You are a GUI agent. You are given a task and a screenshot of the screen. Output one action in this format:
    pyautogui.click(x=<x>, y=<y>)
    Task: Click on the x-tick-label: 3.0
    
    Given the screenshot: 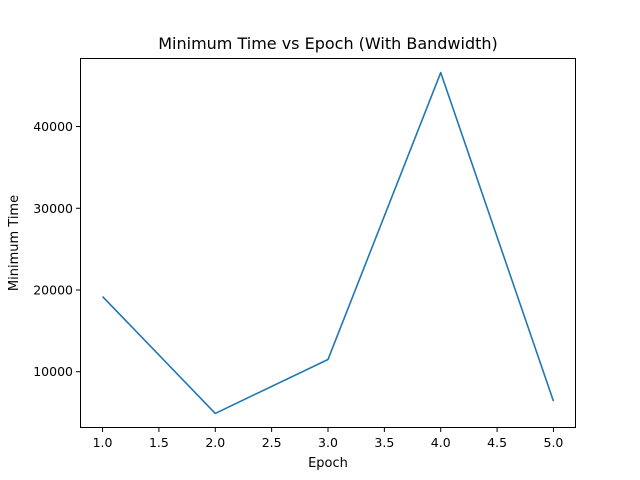 What is the action you would take?
    pyautogui.click(x=328, y=442)
    